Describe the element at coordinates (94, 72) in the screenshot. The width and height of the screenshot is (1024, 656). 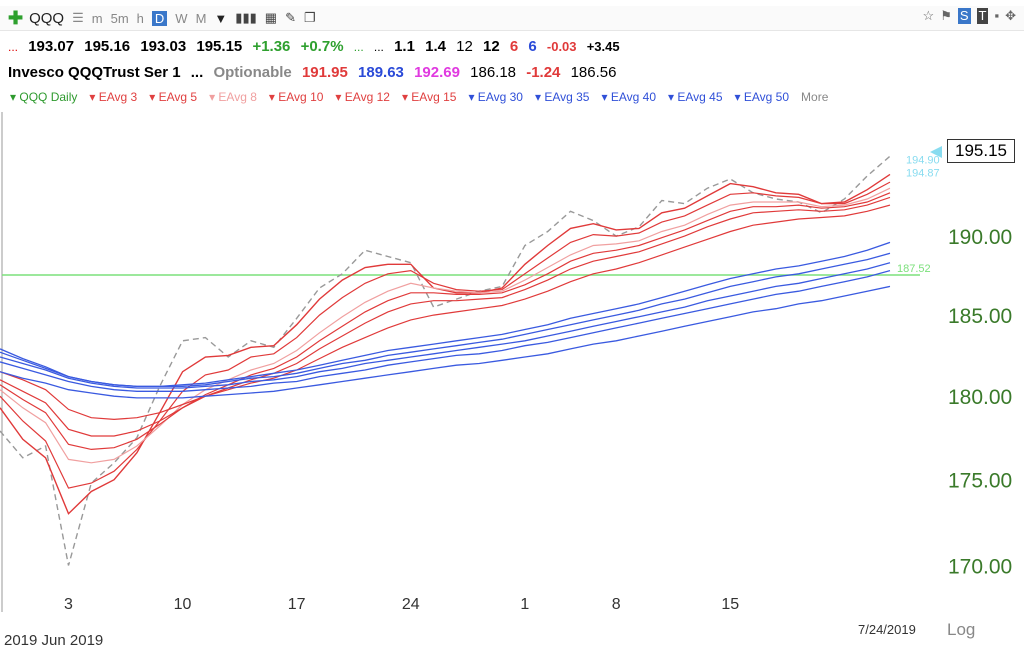
I see `security-name: Invesco QQQTrust Ser 1` at that location.